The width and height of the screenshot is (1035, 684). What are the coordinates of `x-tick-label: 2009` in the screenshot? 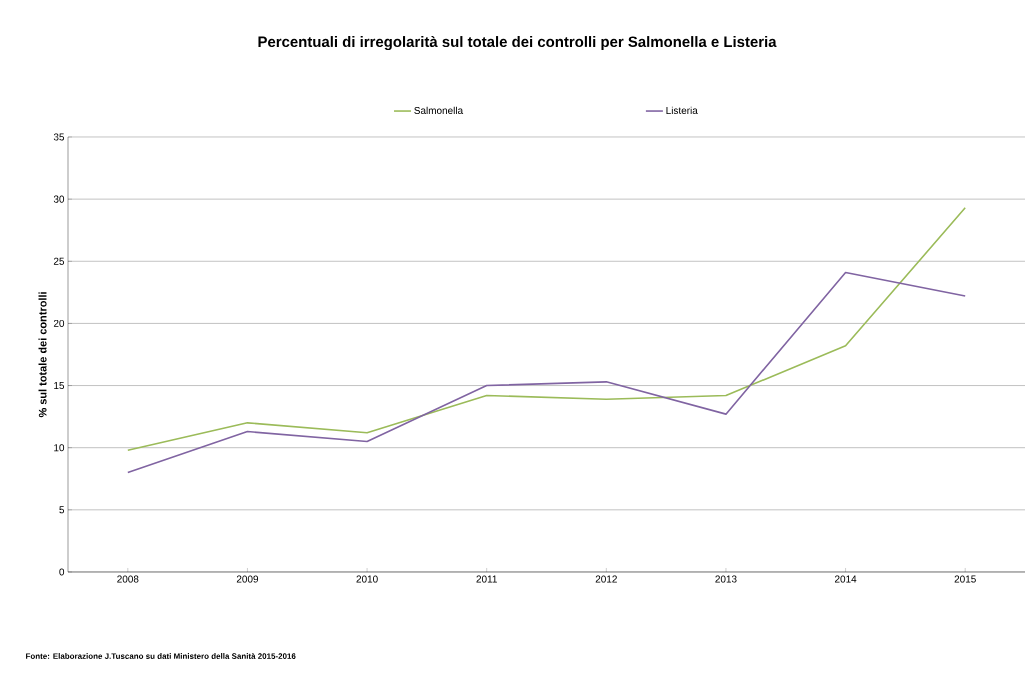 It's located at (247, 579).